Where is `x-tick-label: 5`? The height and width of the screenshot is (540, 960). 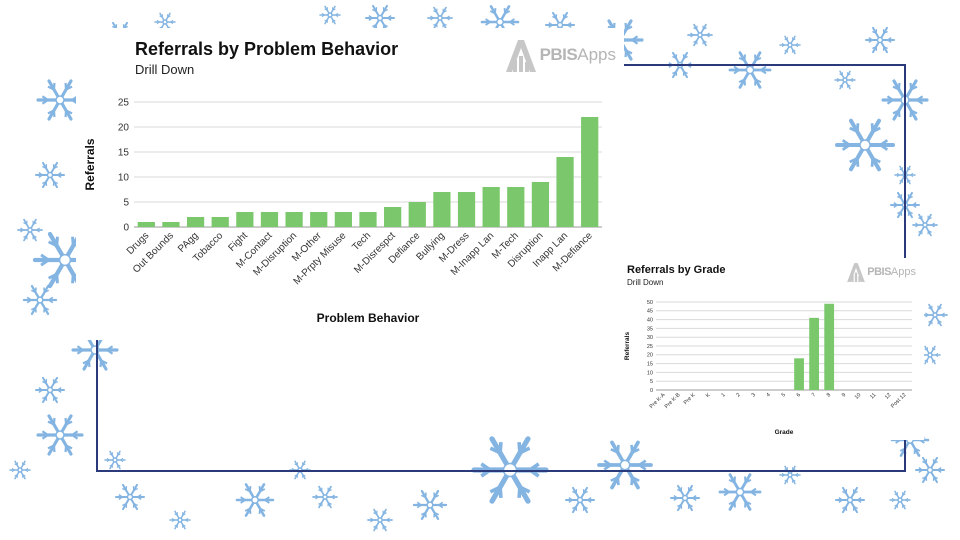
x-tick-label: 5 is located at coordinates (784, 395).